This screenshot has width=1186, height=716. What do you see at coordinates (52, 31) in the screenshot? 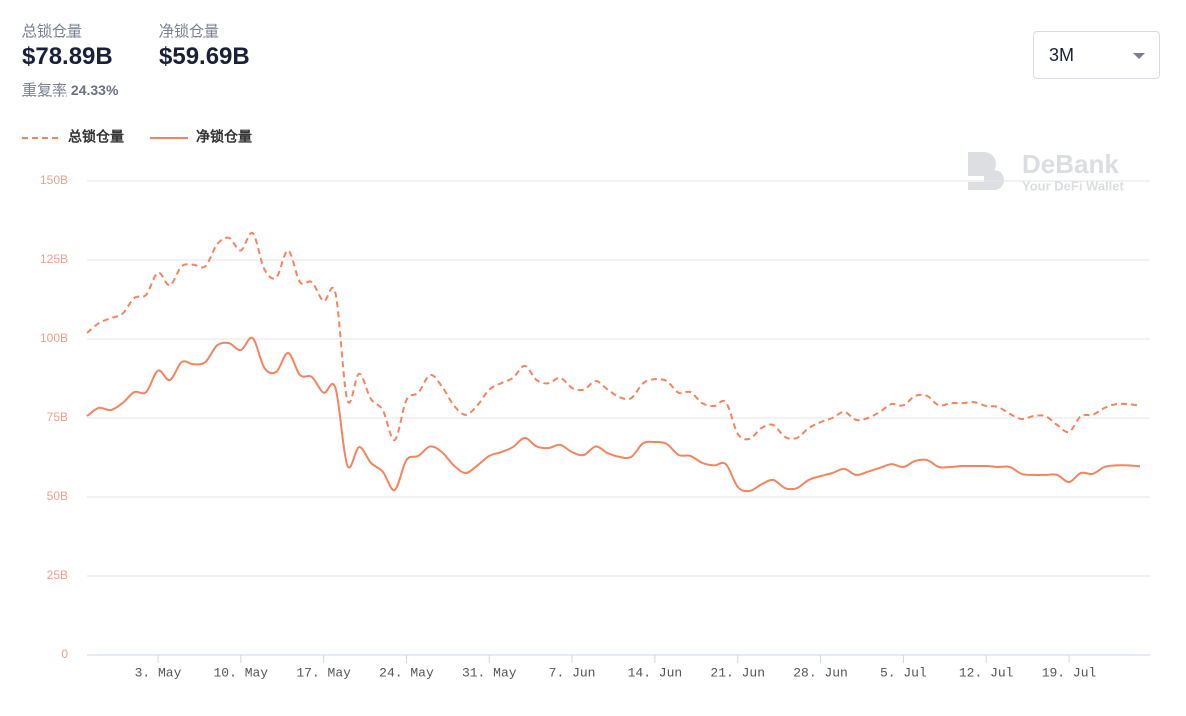
I see `total-label: 总锁仓量` at bounding box center [52, 31].